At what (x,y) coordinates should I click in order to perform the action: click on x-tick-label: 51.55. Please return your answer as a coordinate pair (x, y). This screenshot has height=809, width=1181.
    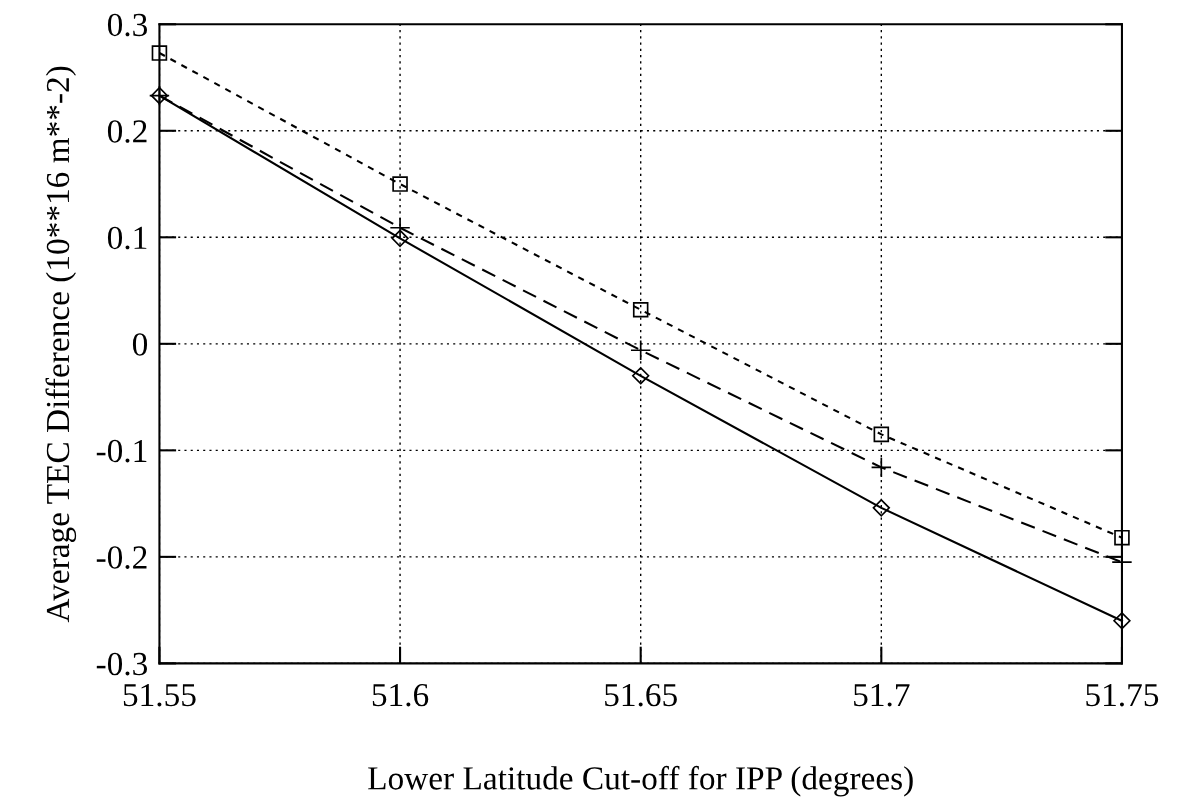
    Looking at the image, I should click on (159, 695).